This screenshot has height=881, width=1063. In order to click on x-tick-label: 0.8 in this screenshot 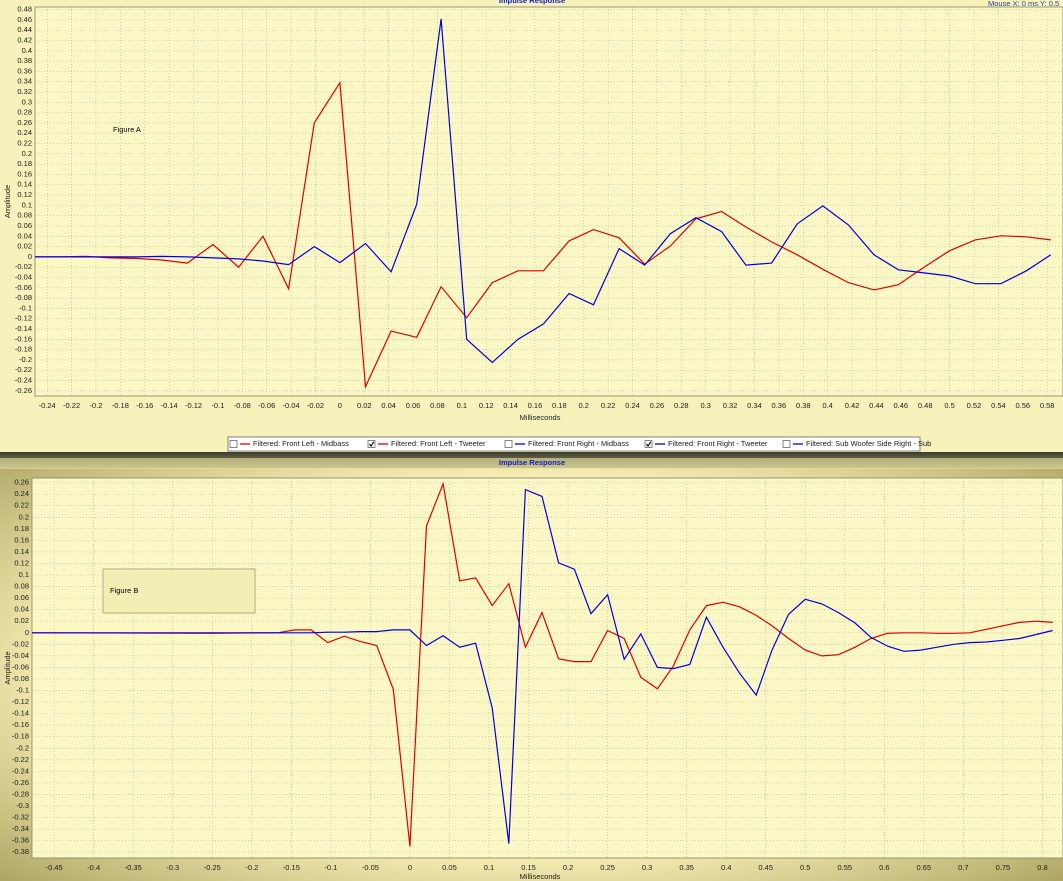, I will do `click(1042, 867)`.